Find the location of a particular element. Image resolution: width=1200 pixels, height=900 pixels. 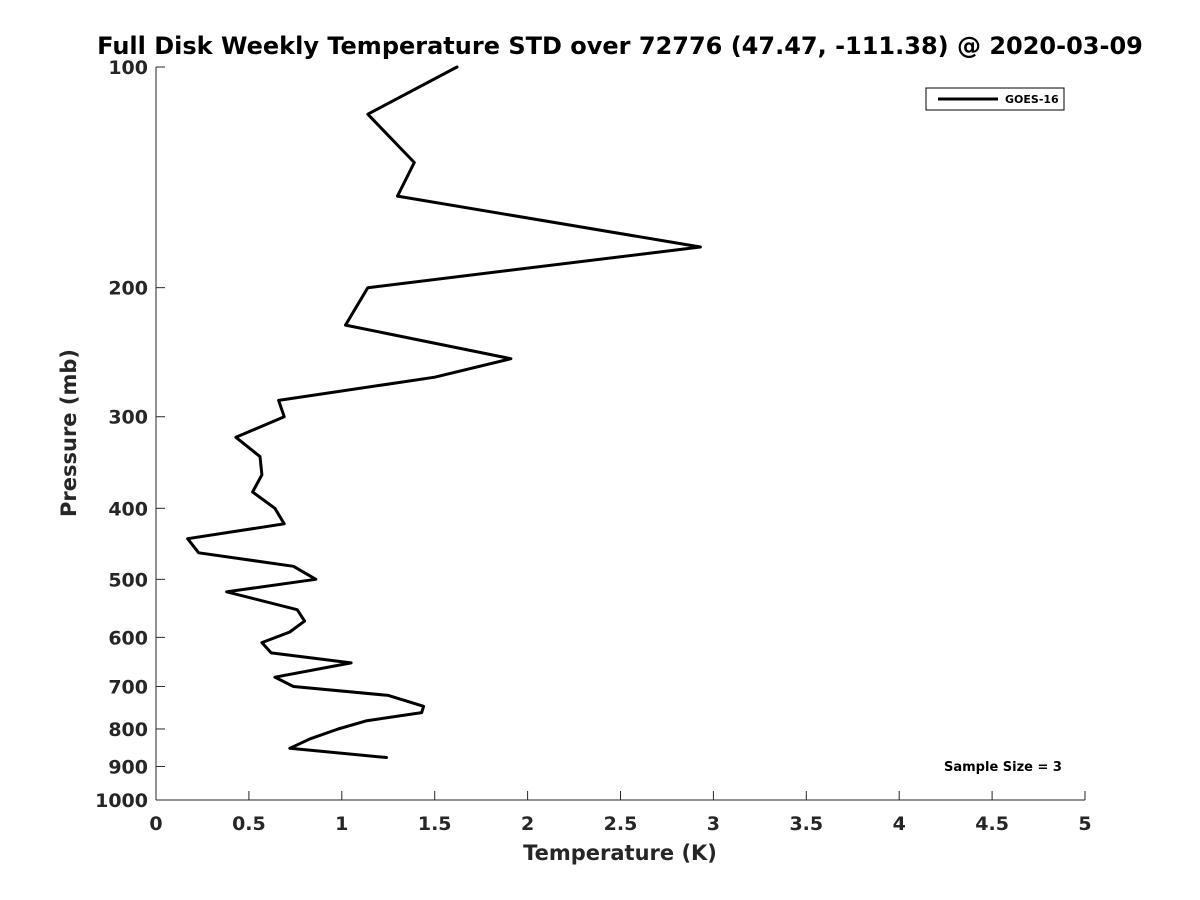

x-axis-label: Temperature (K) is located at coordinates (620, 853).